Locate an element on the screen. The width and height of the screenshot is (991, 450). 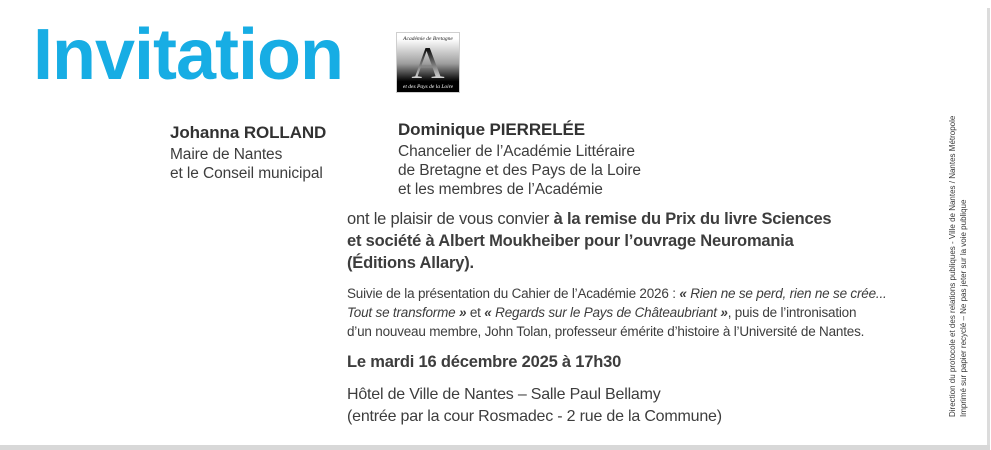
quote1-close: » is located at coordinates (461, 312).